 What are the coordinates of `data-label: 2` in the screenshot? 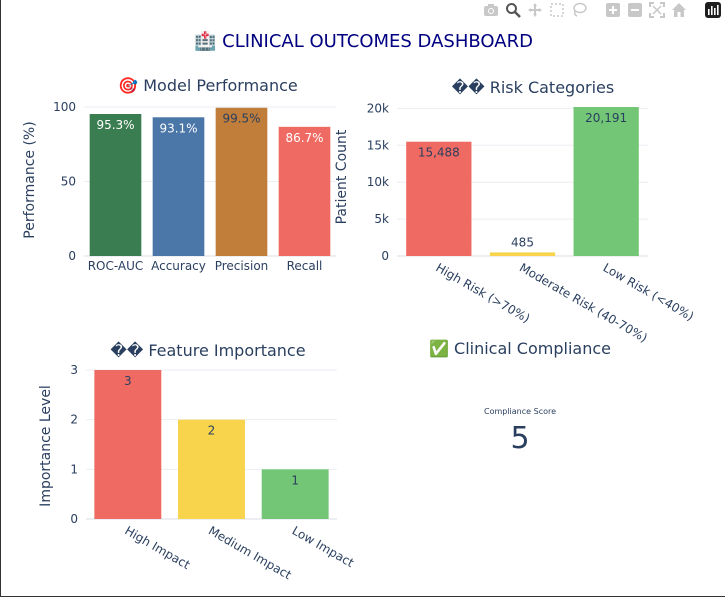 It's located at (212, 431).